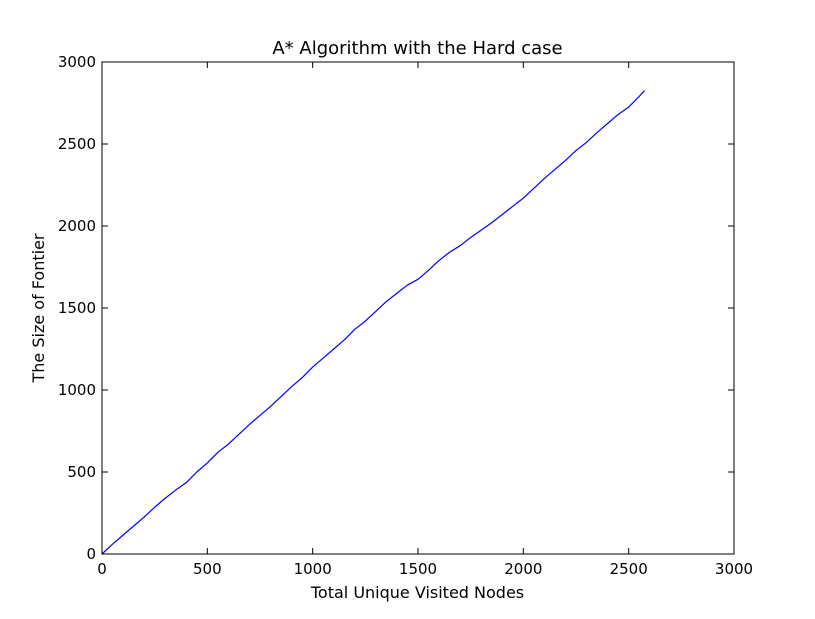 This screenshot has height=619, width=815. Describe the element at coordinates (77, 62) in the screenshot. I see `y-tick-label: 3000` at that location.